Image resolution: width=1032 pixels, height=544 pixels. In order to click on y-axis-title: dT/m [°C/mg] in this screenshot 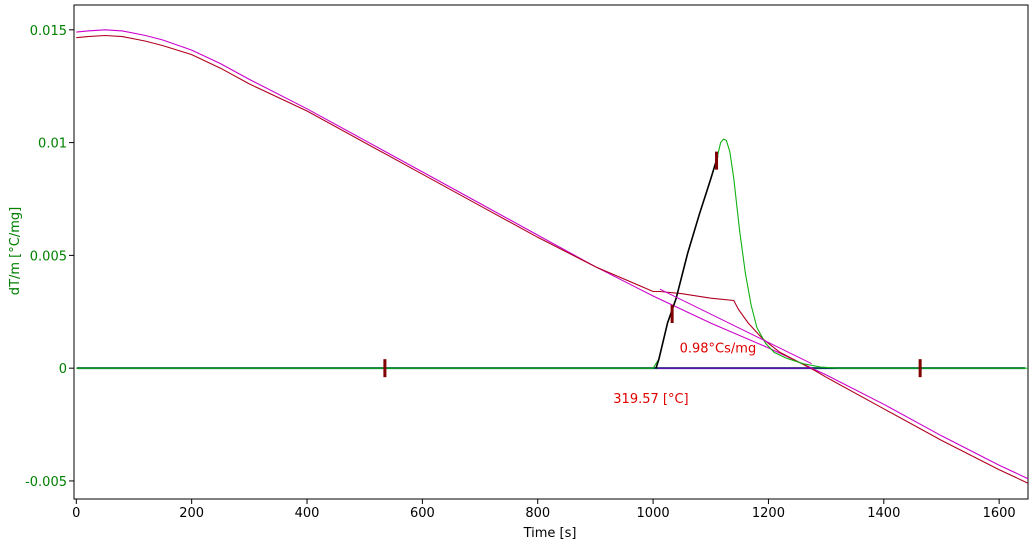, I will do `click(15, 251)`.